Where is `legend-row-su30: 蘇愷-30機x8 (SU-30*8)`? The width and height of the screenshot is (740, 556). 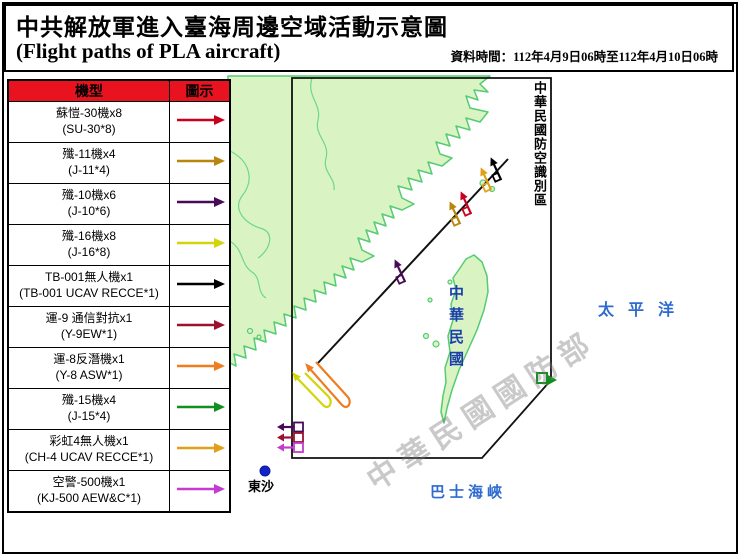 legend-row-su30: 蘇愷-30機x8 (SU-30*8) is located at coordinates (119, 122).